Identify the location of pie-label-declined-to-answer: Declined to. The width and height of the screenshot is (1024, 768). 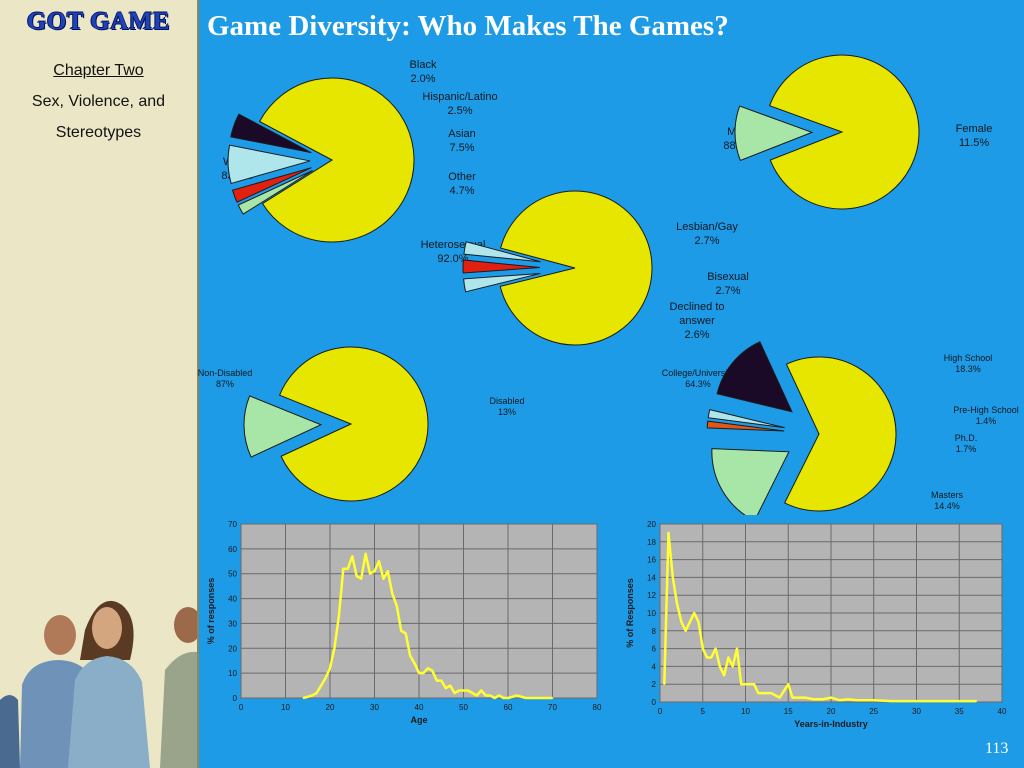
(696, 307).